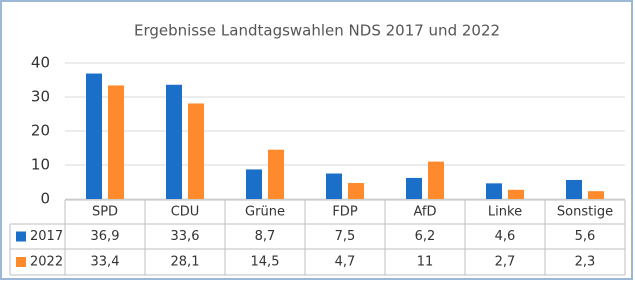 Image resolution: width=635 pixels, height=282 pixels. What do you see at coordinates (585, 262) in the screenshot?
I see `table-value: 2,3` at bounding box center [585, 262].